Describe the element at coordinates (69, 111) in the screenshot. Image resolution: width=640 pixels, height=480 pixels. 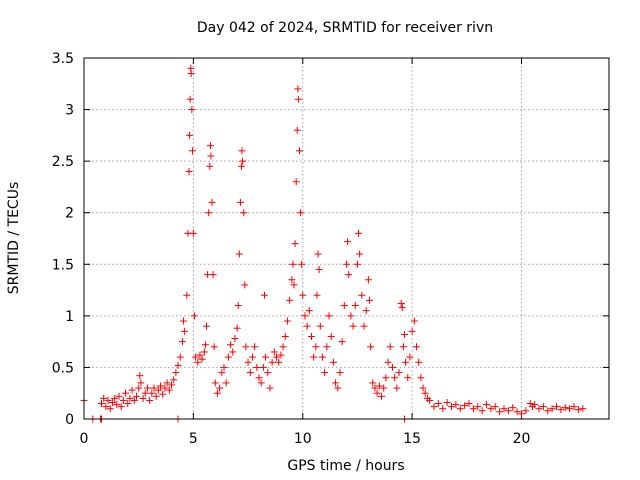
I see `y-tick-label: 3` at that location.